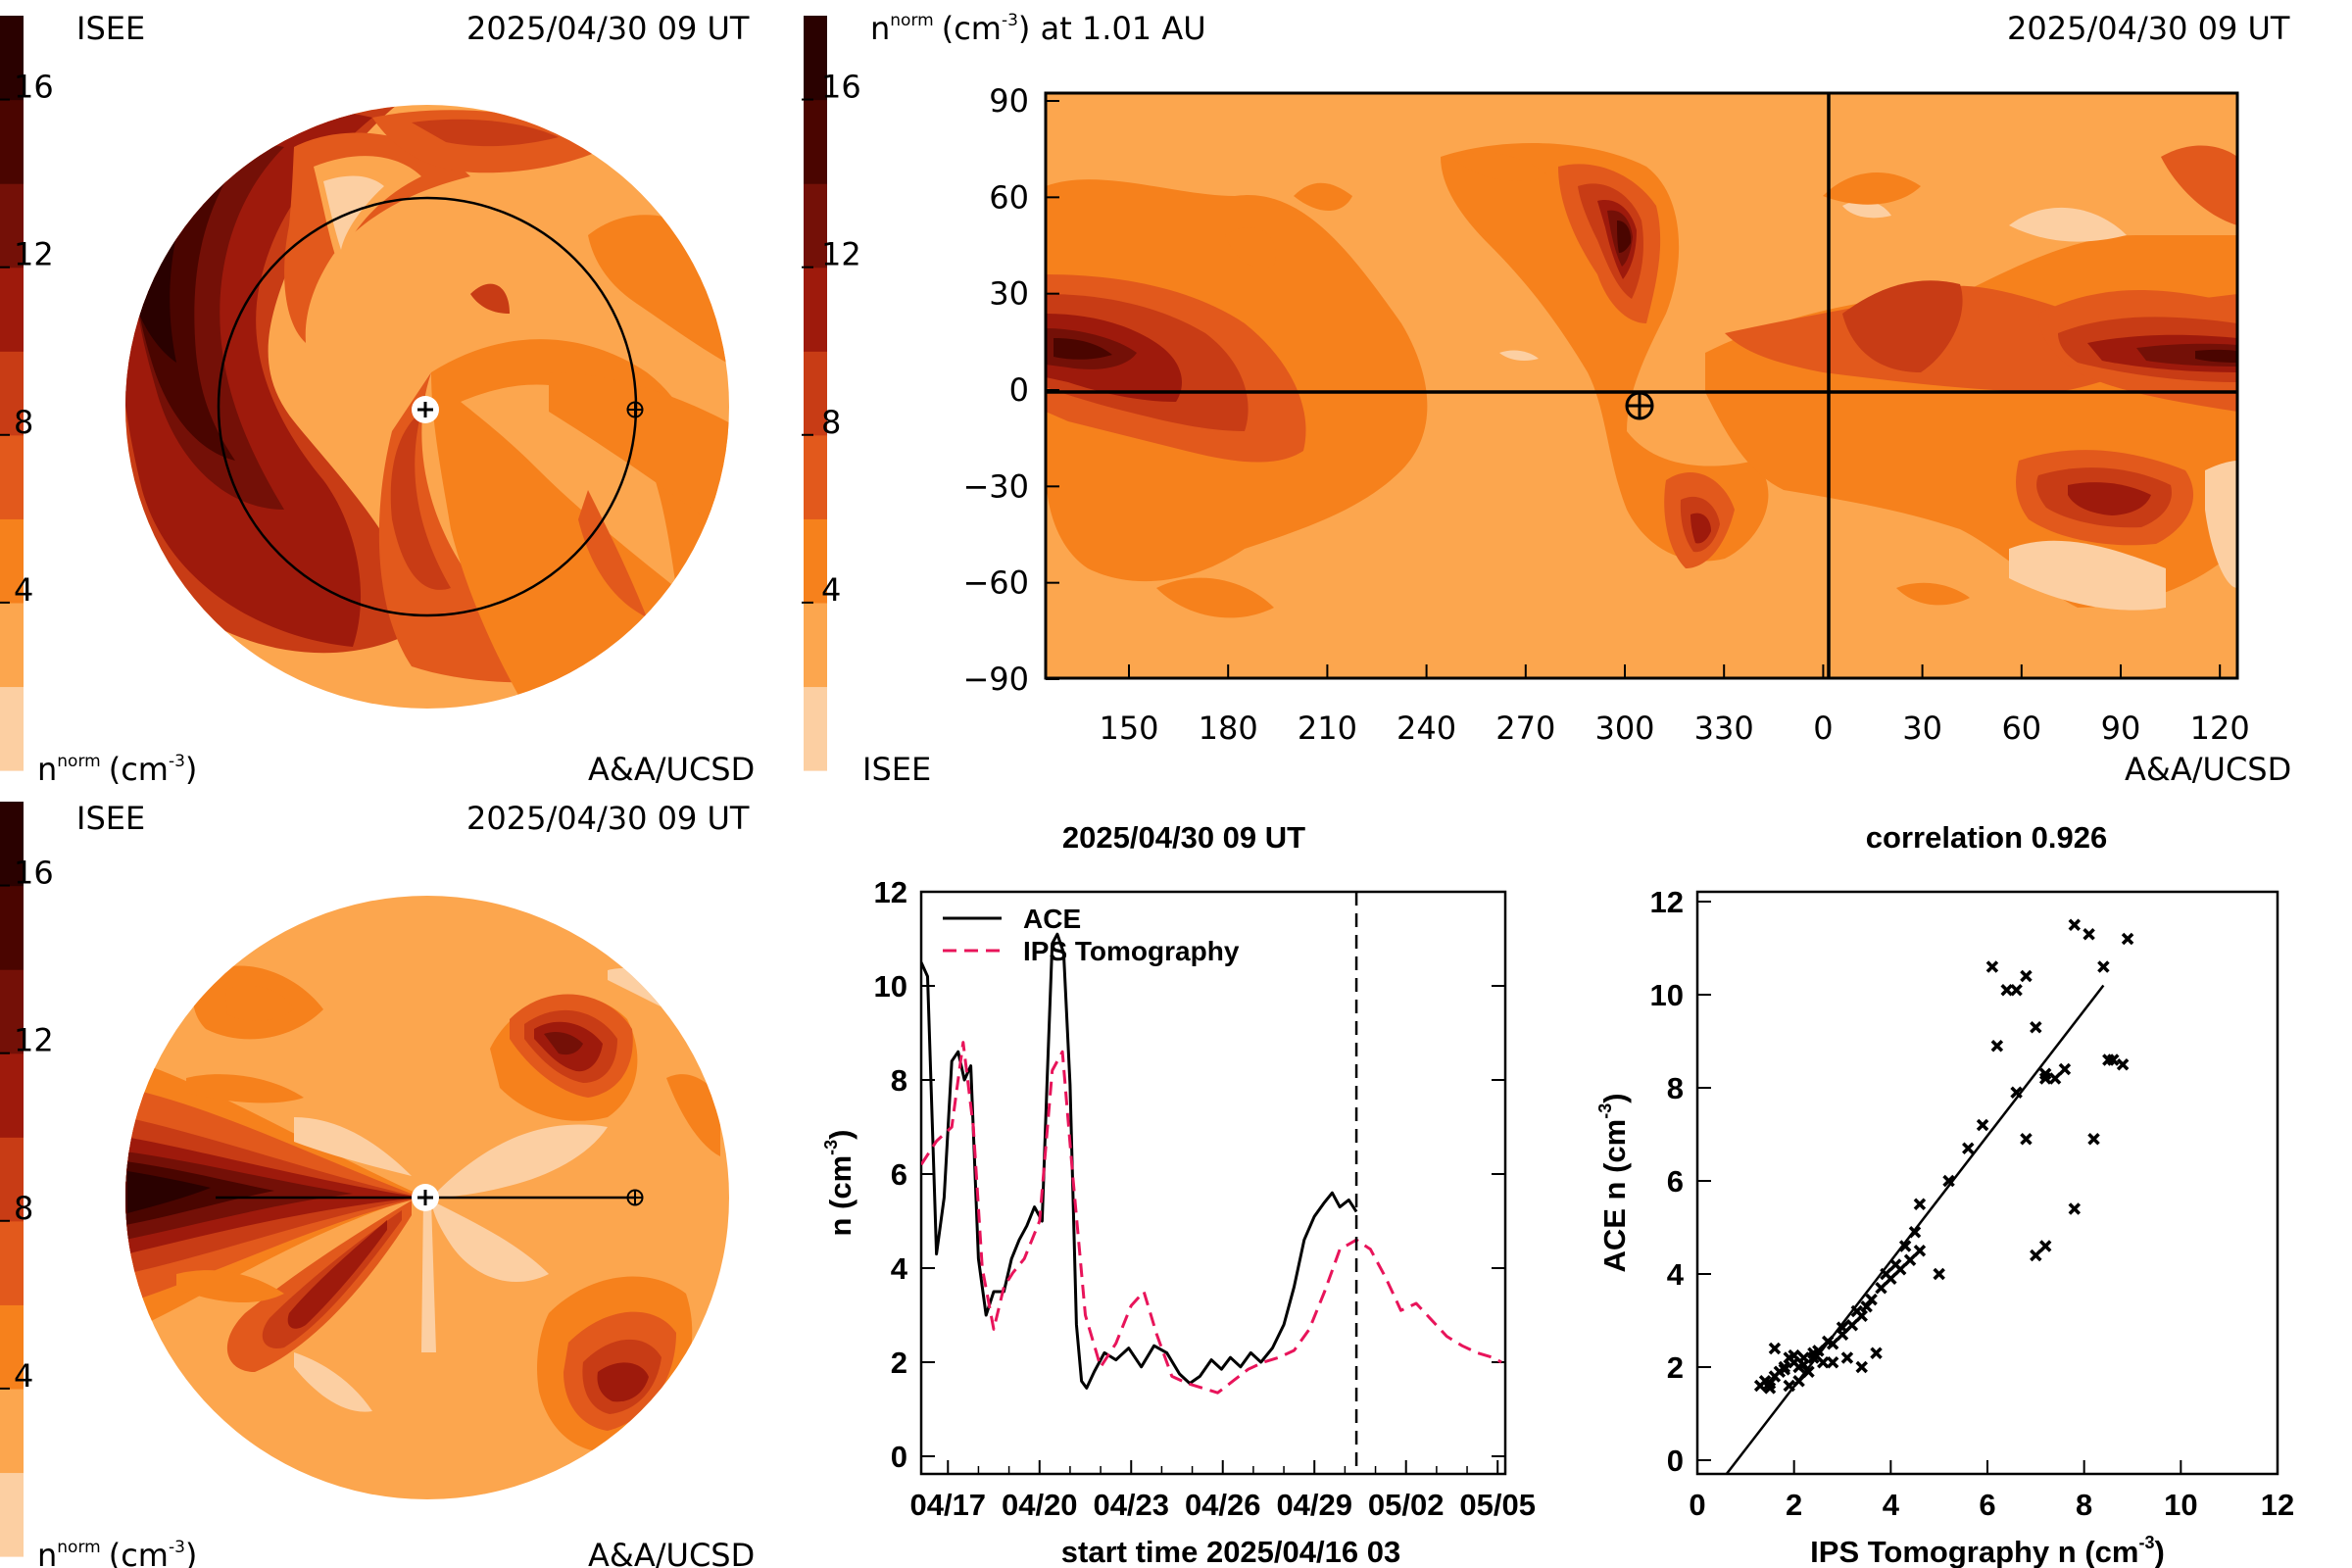 Image resolution: width=2352 pixels, height=1568 pixels. I want to click on legend-ips-label: IPS Tomography, so click(1131, 951).